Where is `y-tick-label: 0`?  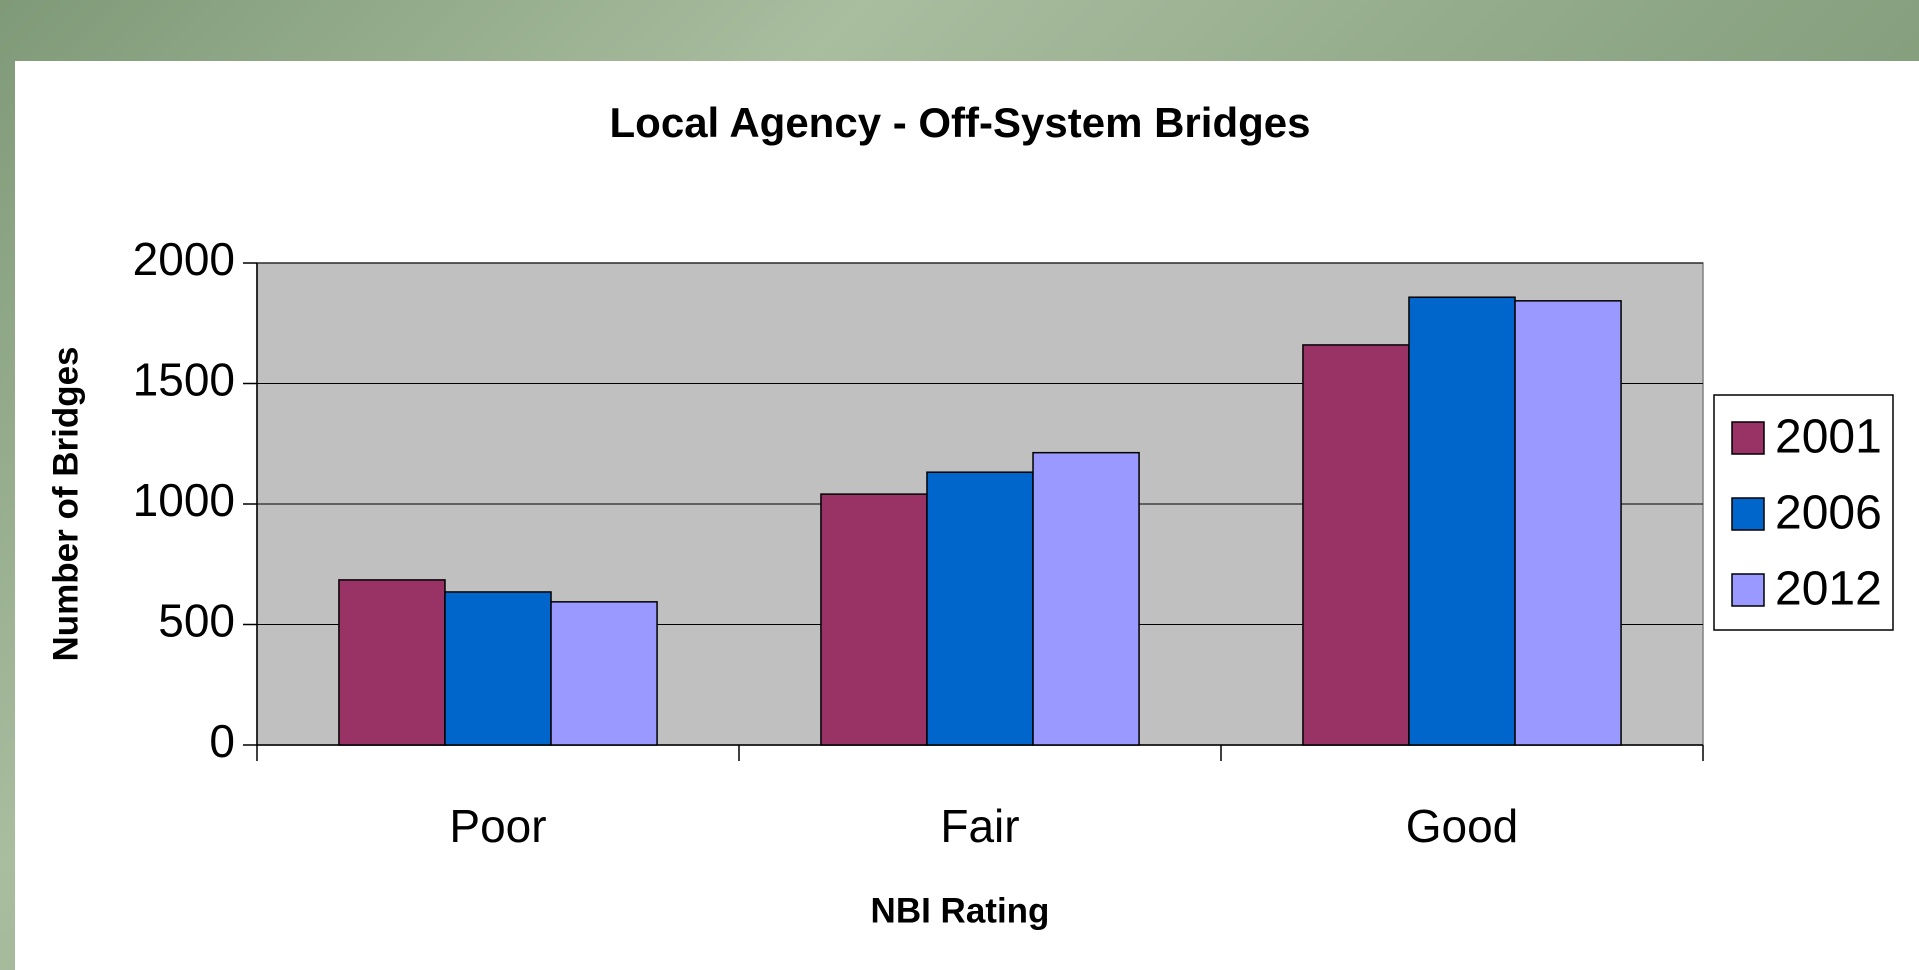 y-tick-label: 0 is located at coordinates (222, 741).